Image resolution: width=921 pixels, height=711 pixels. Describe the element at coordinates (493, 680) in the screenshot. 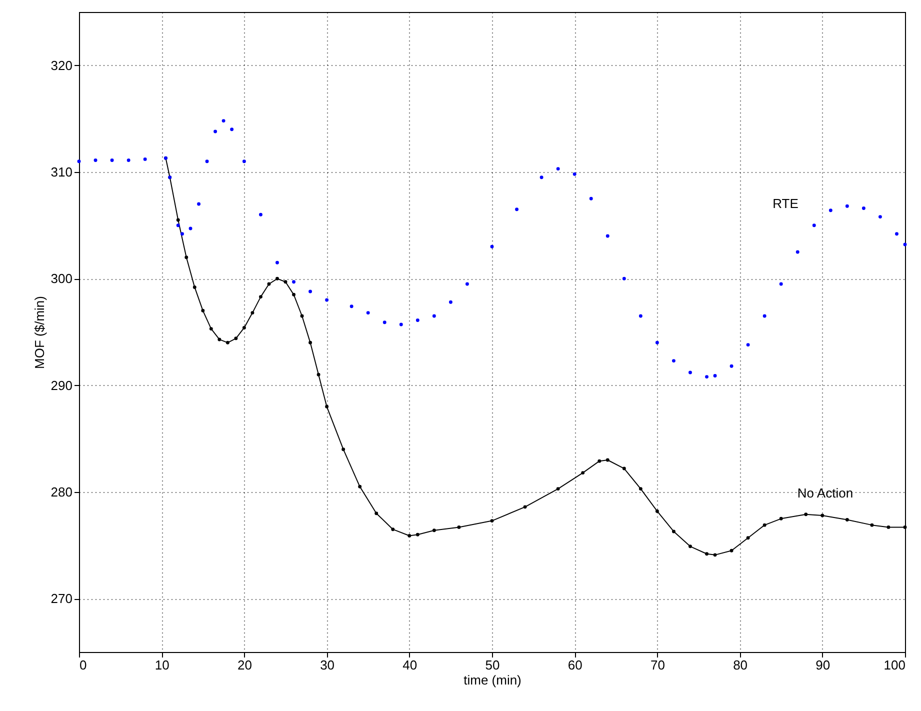

I see `x-axis-title: time (min)` at that location.